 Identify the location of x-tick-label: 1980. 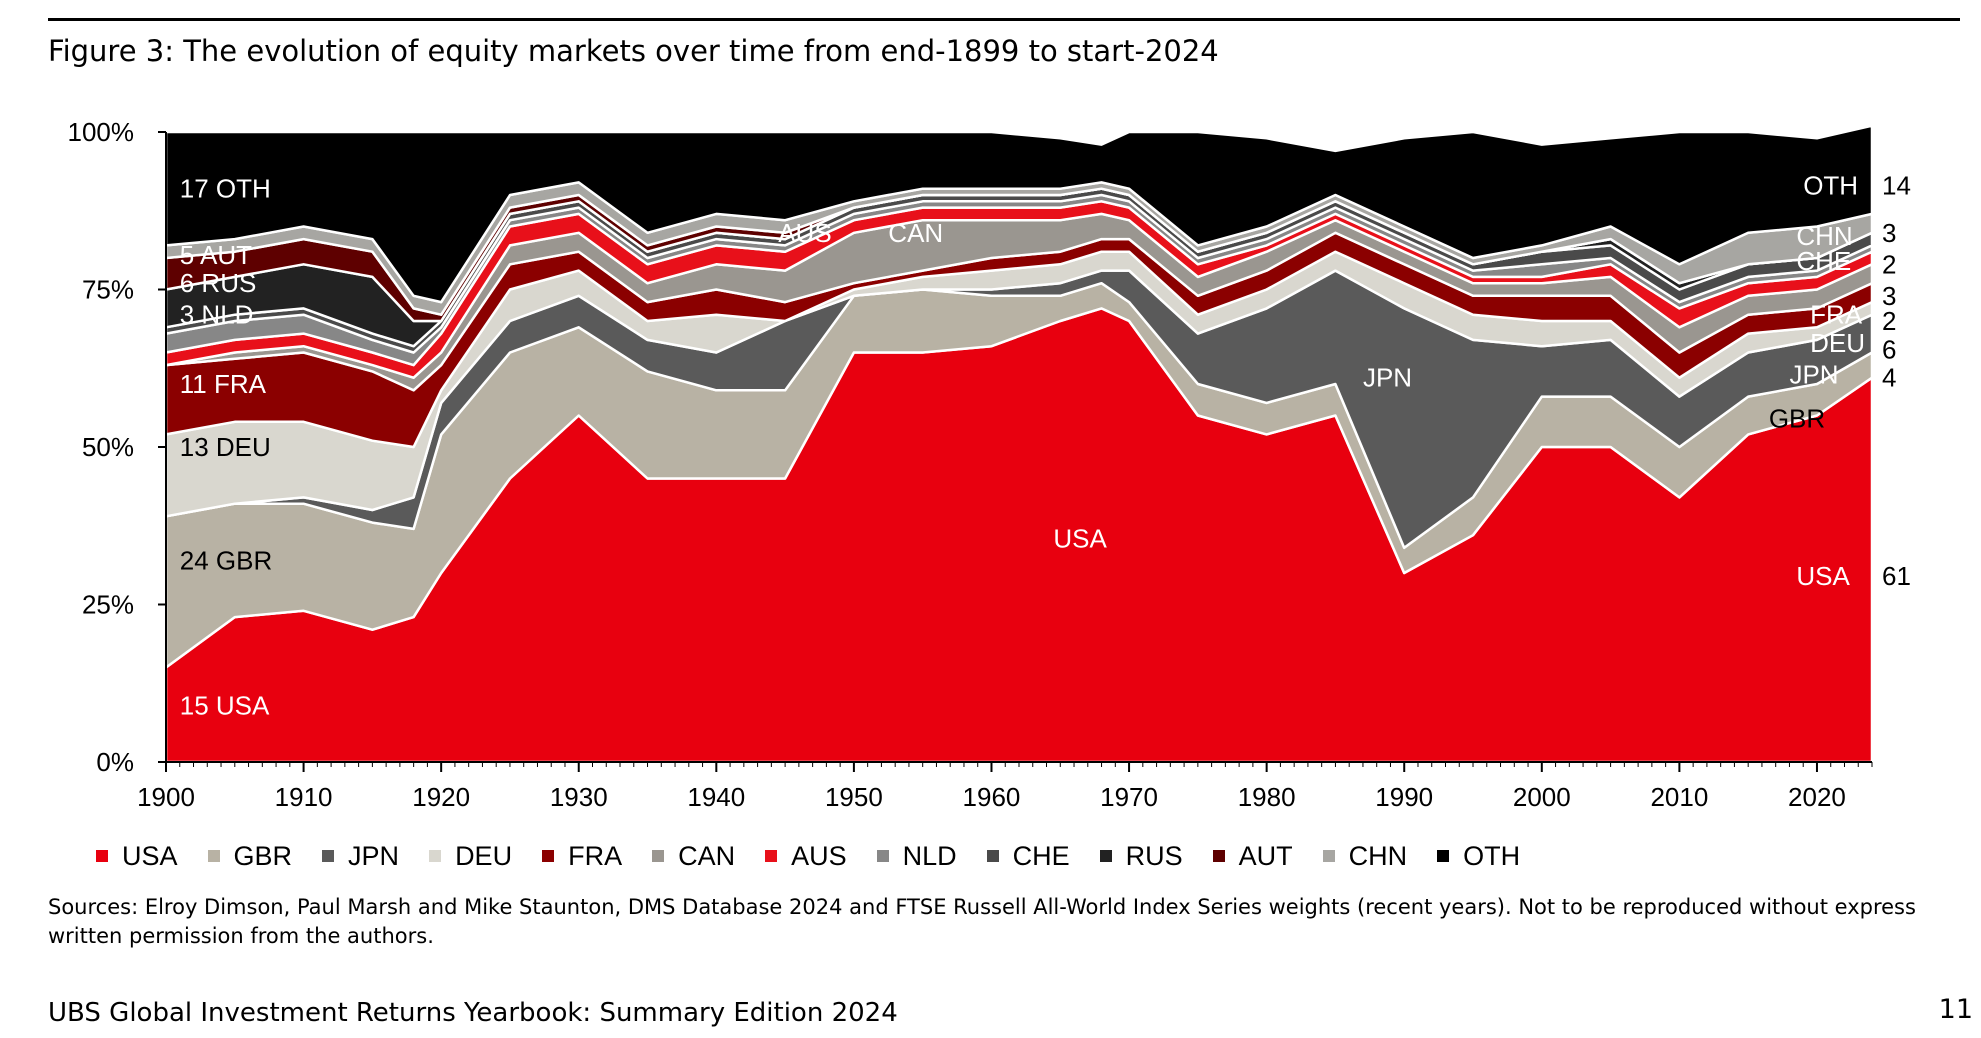
(1267, 797).